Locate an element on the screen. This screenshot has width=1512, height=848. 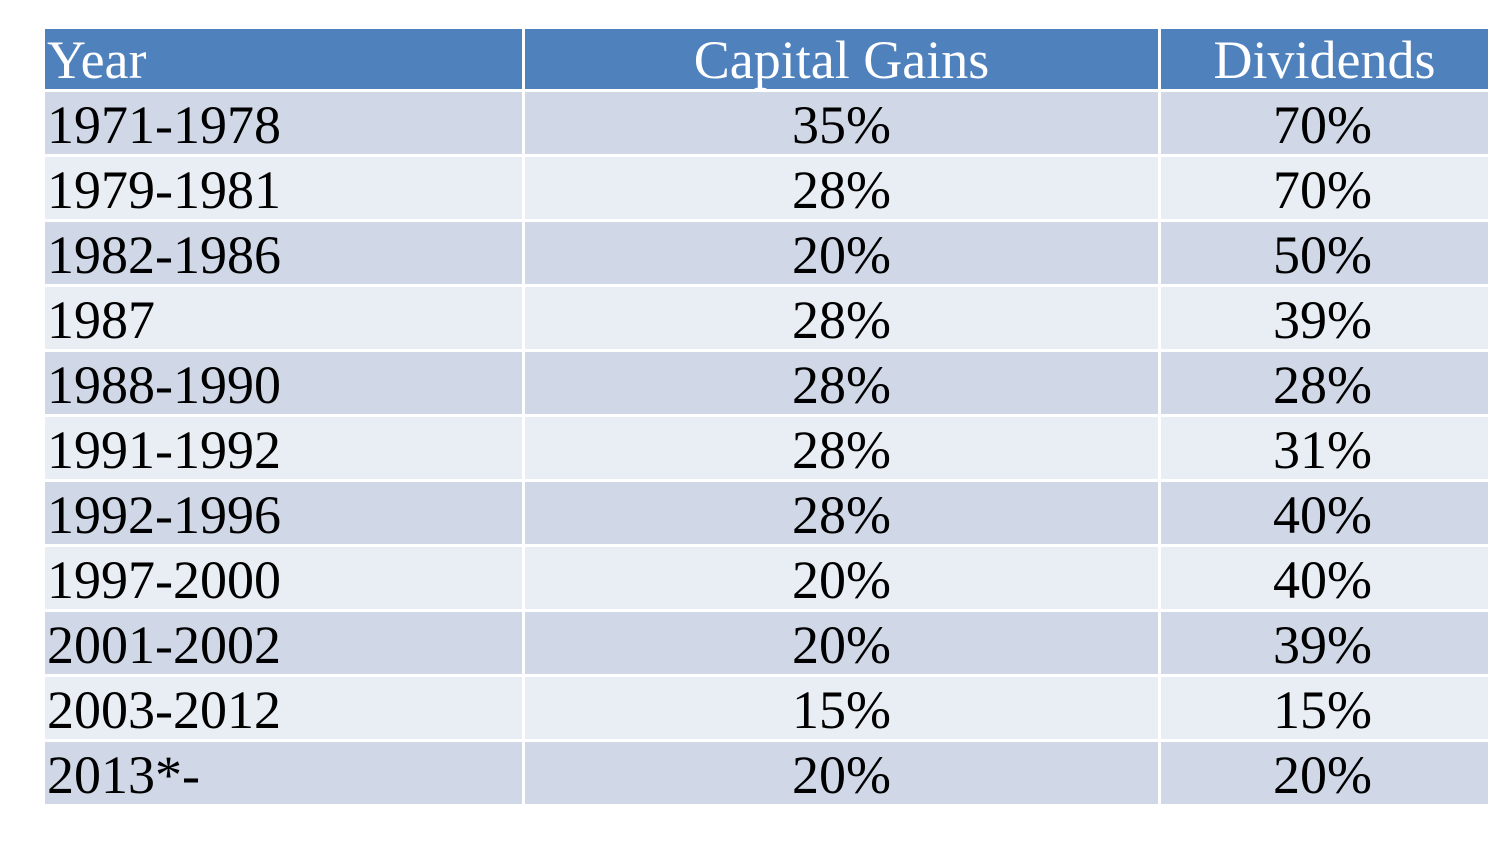
table-row: 1987 28% 39% is located at coordinates (766, 318).